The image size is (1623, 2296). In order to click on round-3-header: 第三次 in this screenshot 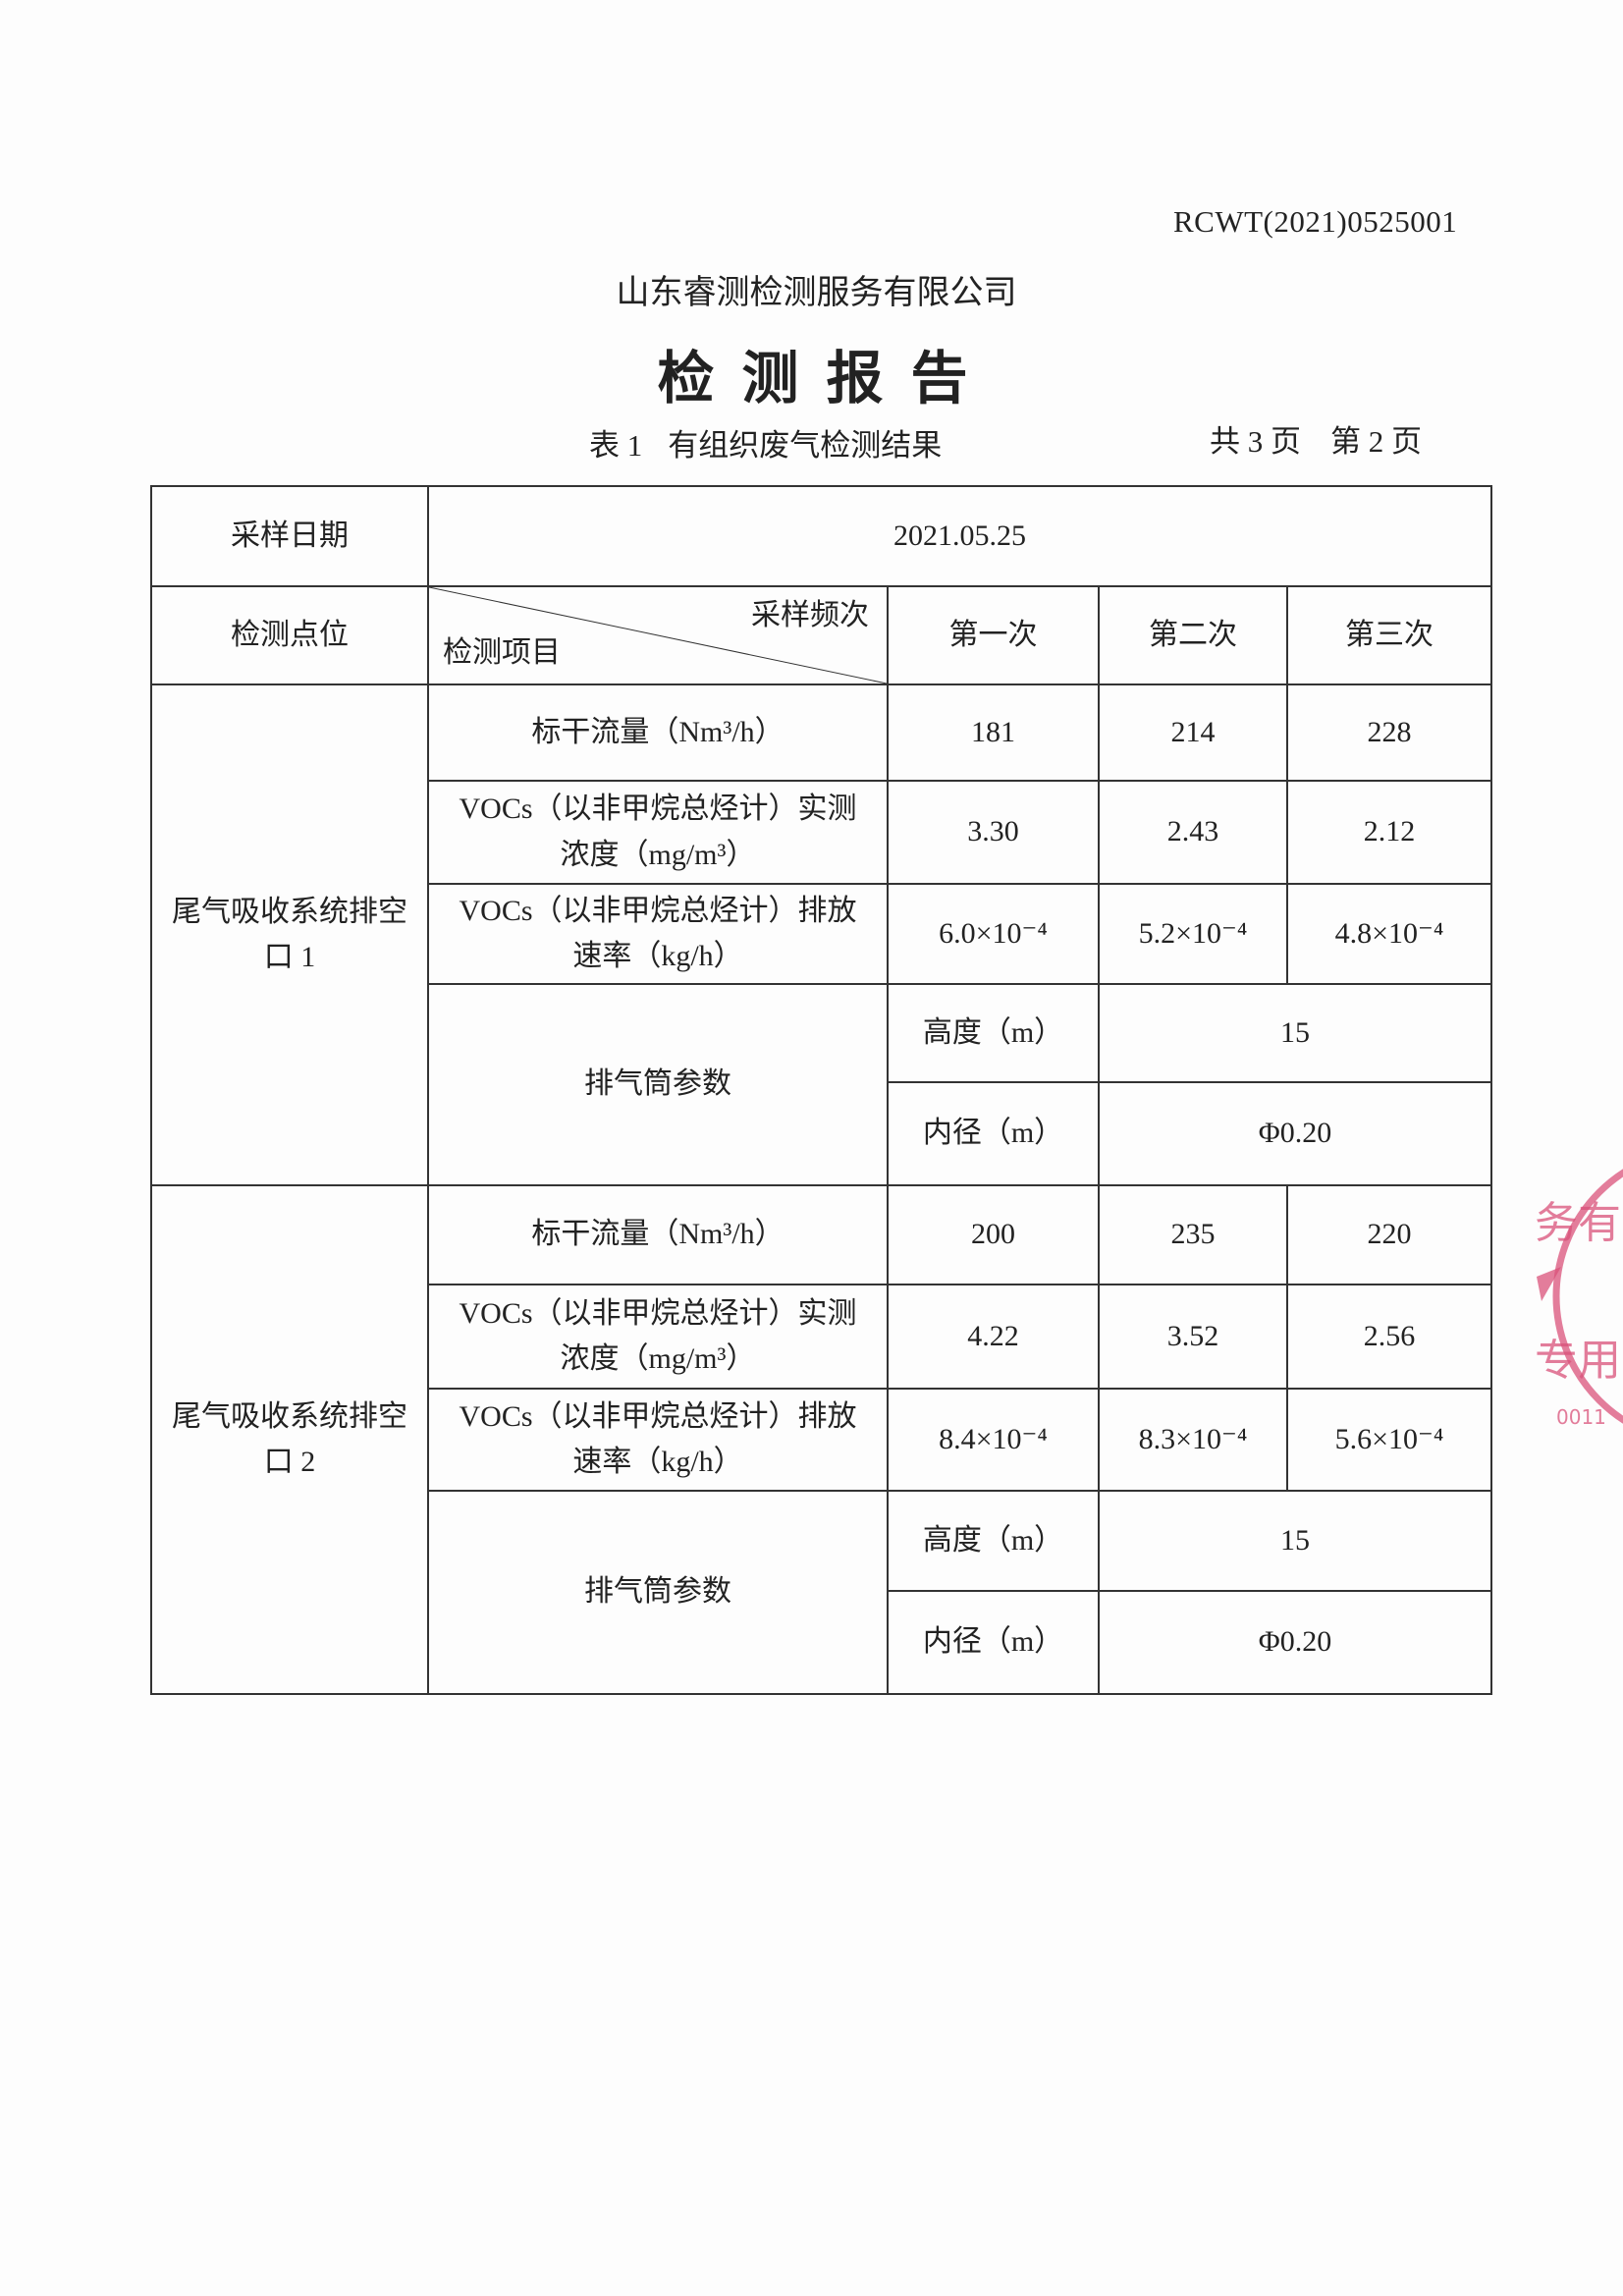, I will do `click(1389, 635)`.